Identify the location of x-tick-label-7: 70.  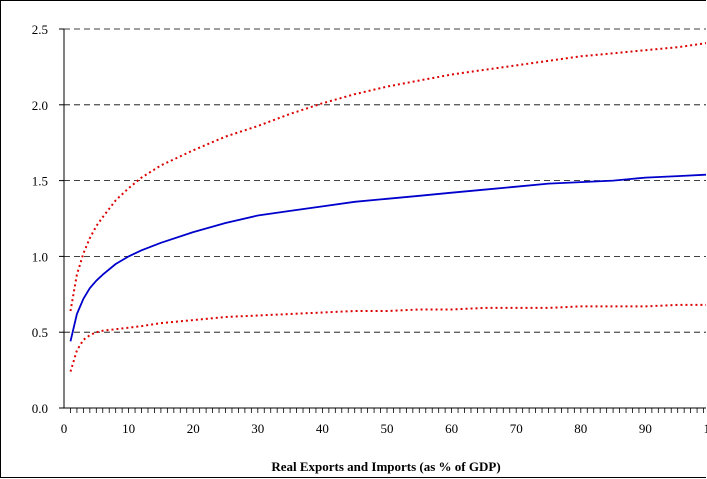
(516, 428).